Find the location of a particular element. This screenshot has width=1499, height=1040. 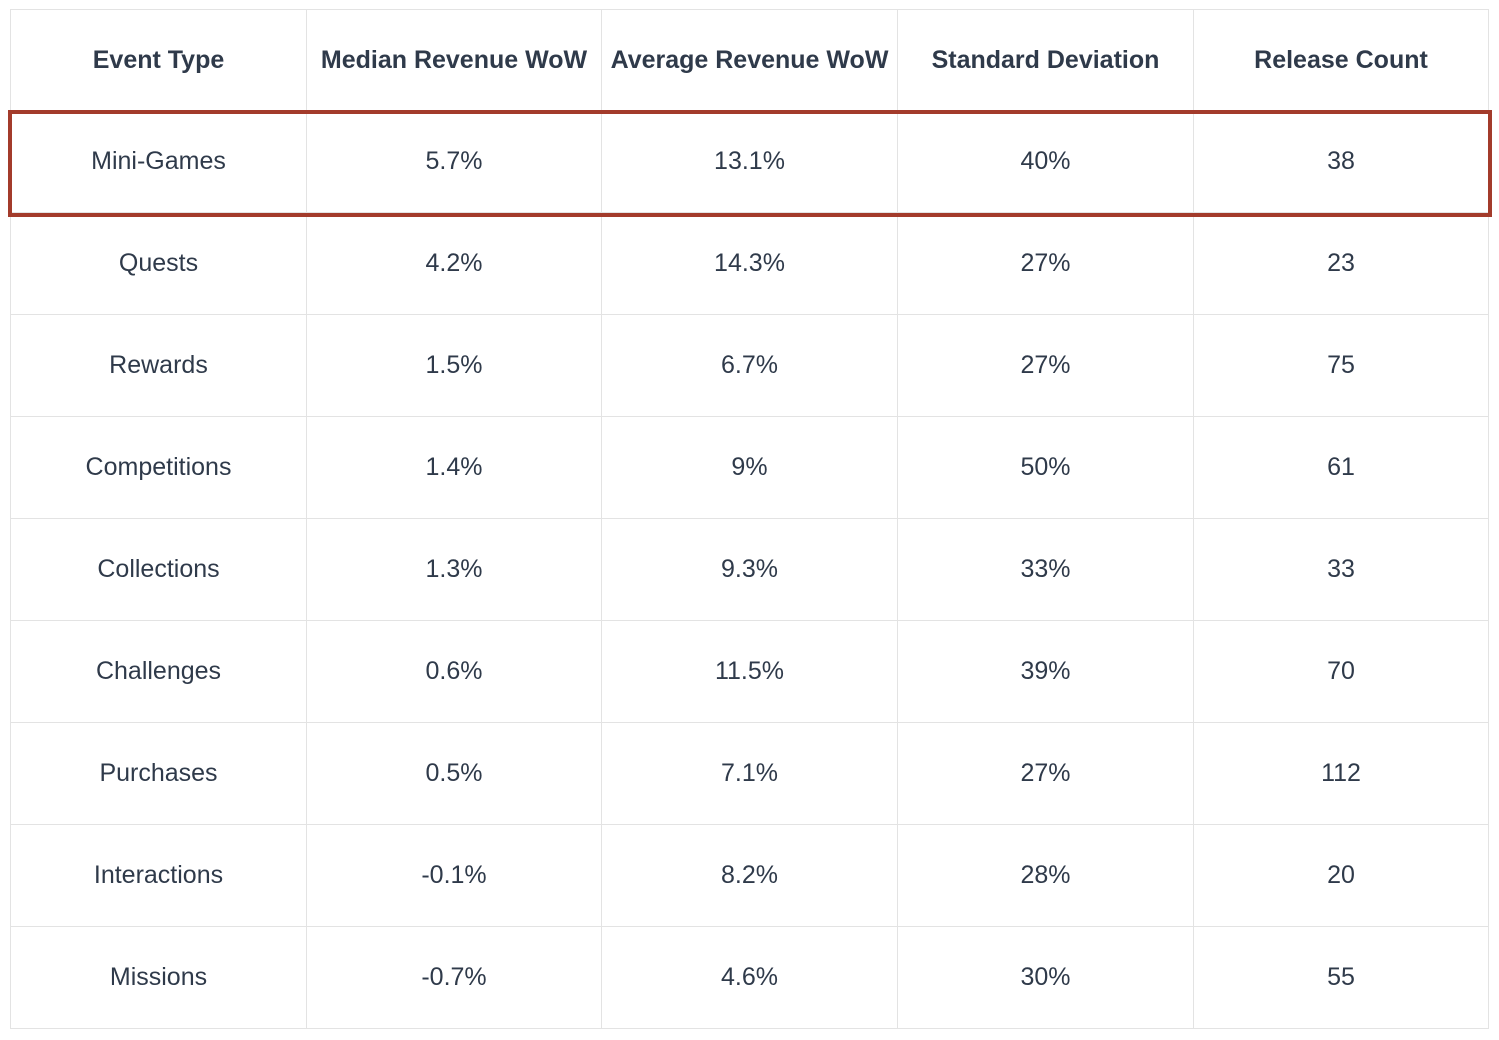

table-row: Interactions -0.1% 8.2% 28% 20 is located at coordinates (749, 875).